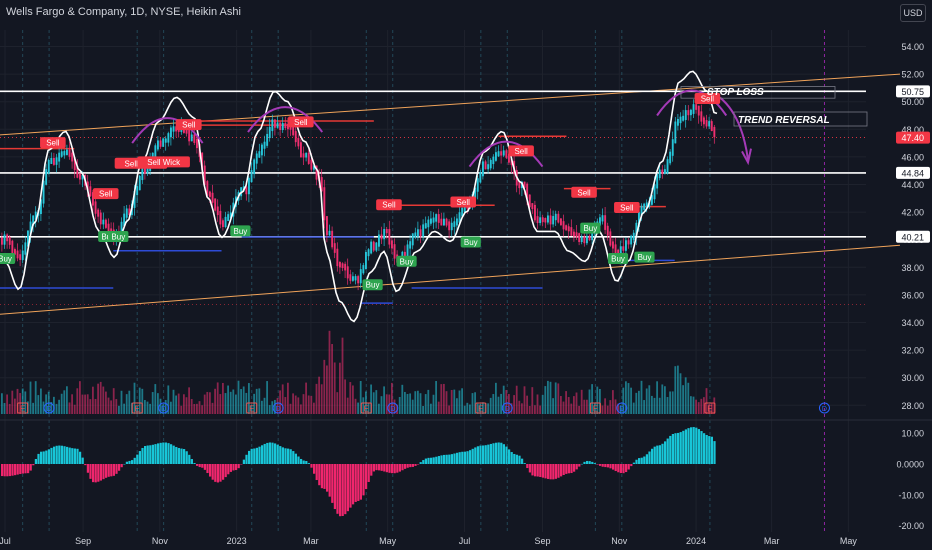 The width and height of the screenshot is (932, 550). What do you see at coordinates (912, 268) in the screenshot?
I see `y-tick-label: 38.00` at bounding box center [912, 268].